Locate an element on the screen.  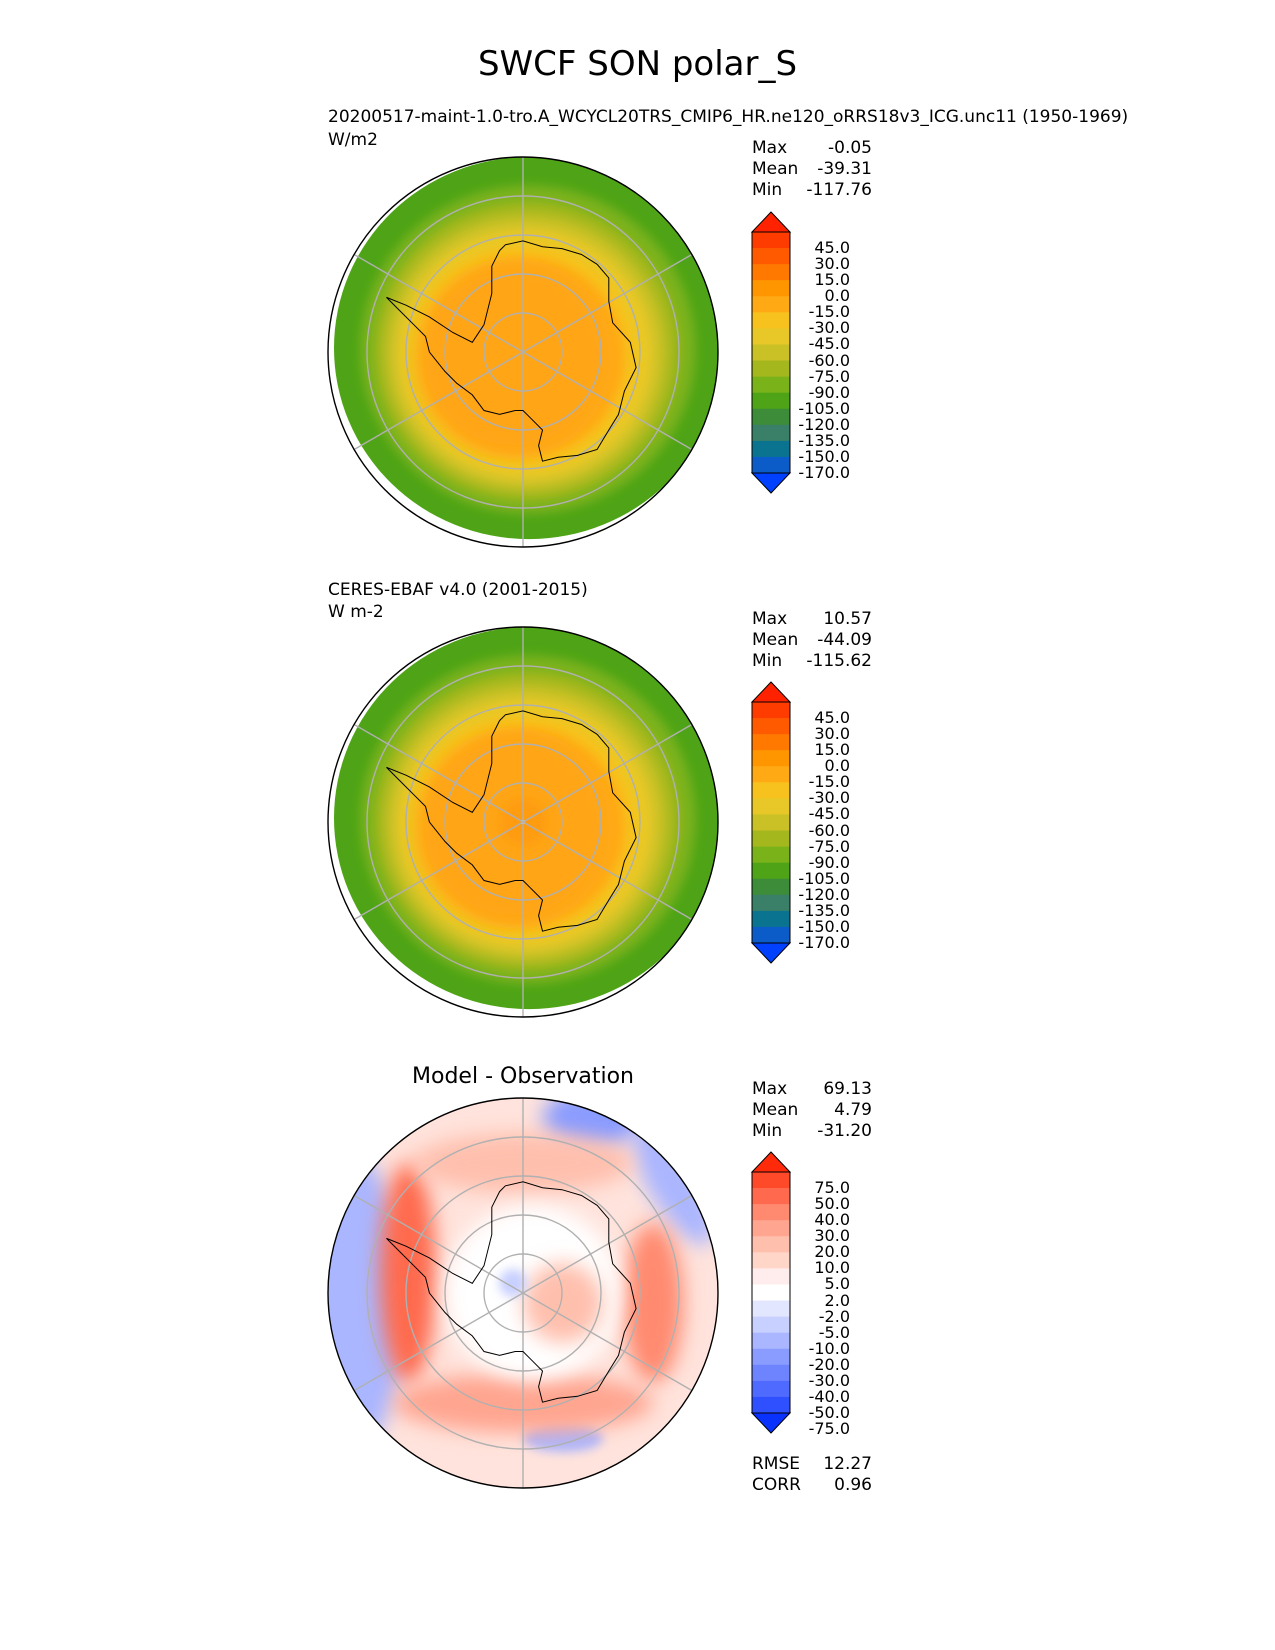
colorbar-tick-label: -50.0 is located at coordinates (829, 1412).